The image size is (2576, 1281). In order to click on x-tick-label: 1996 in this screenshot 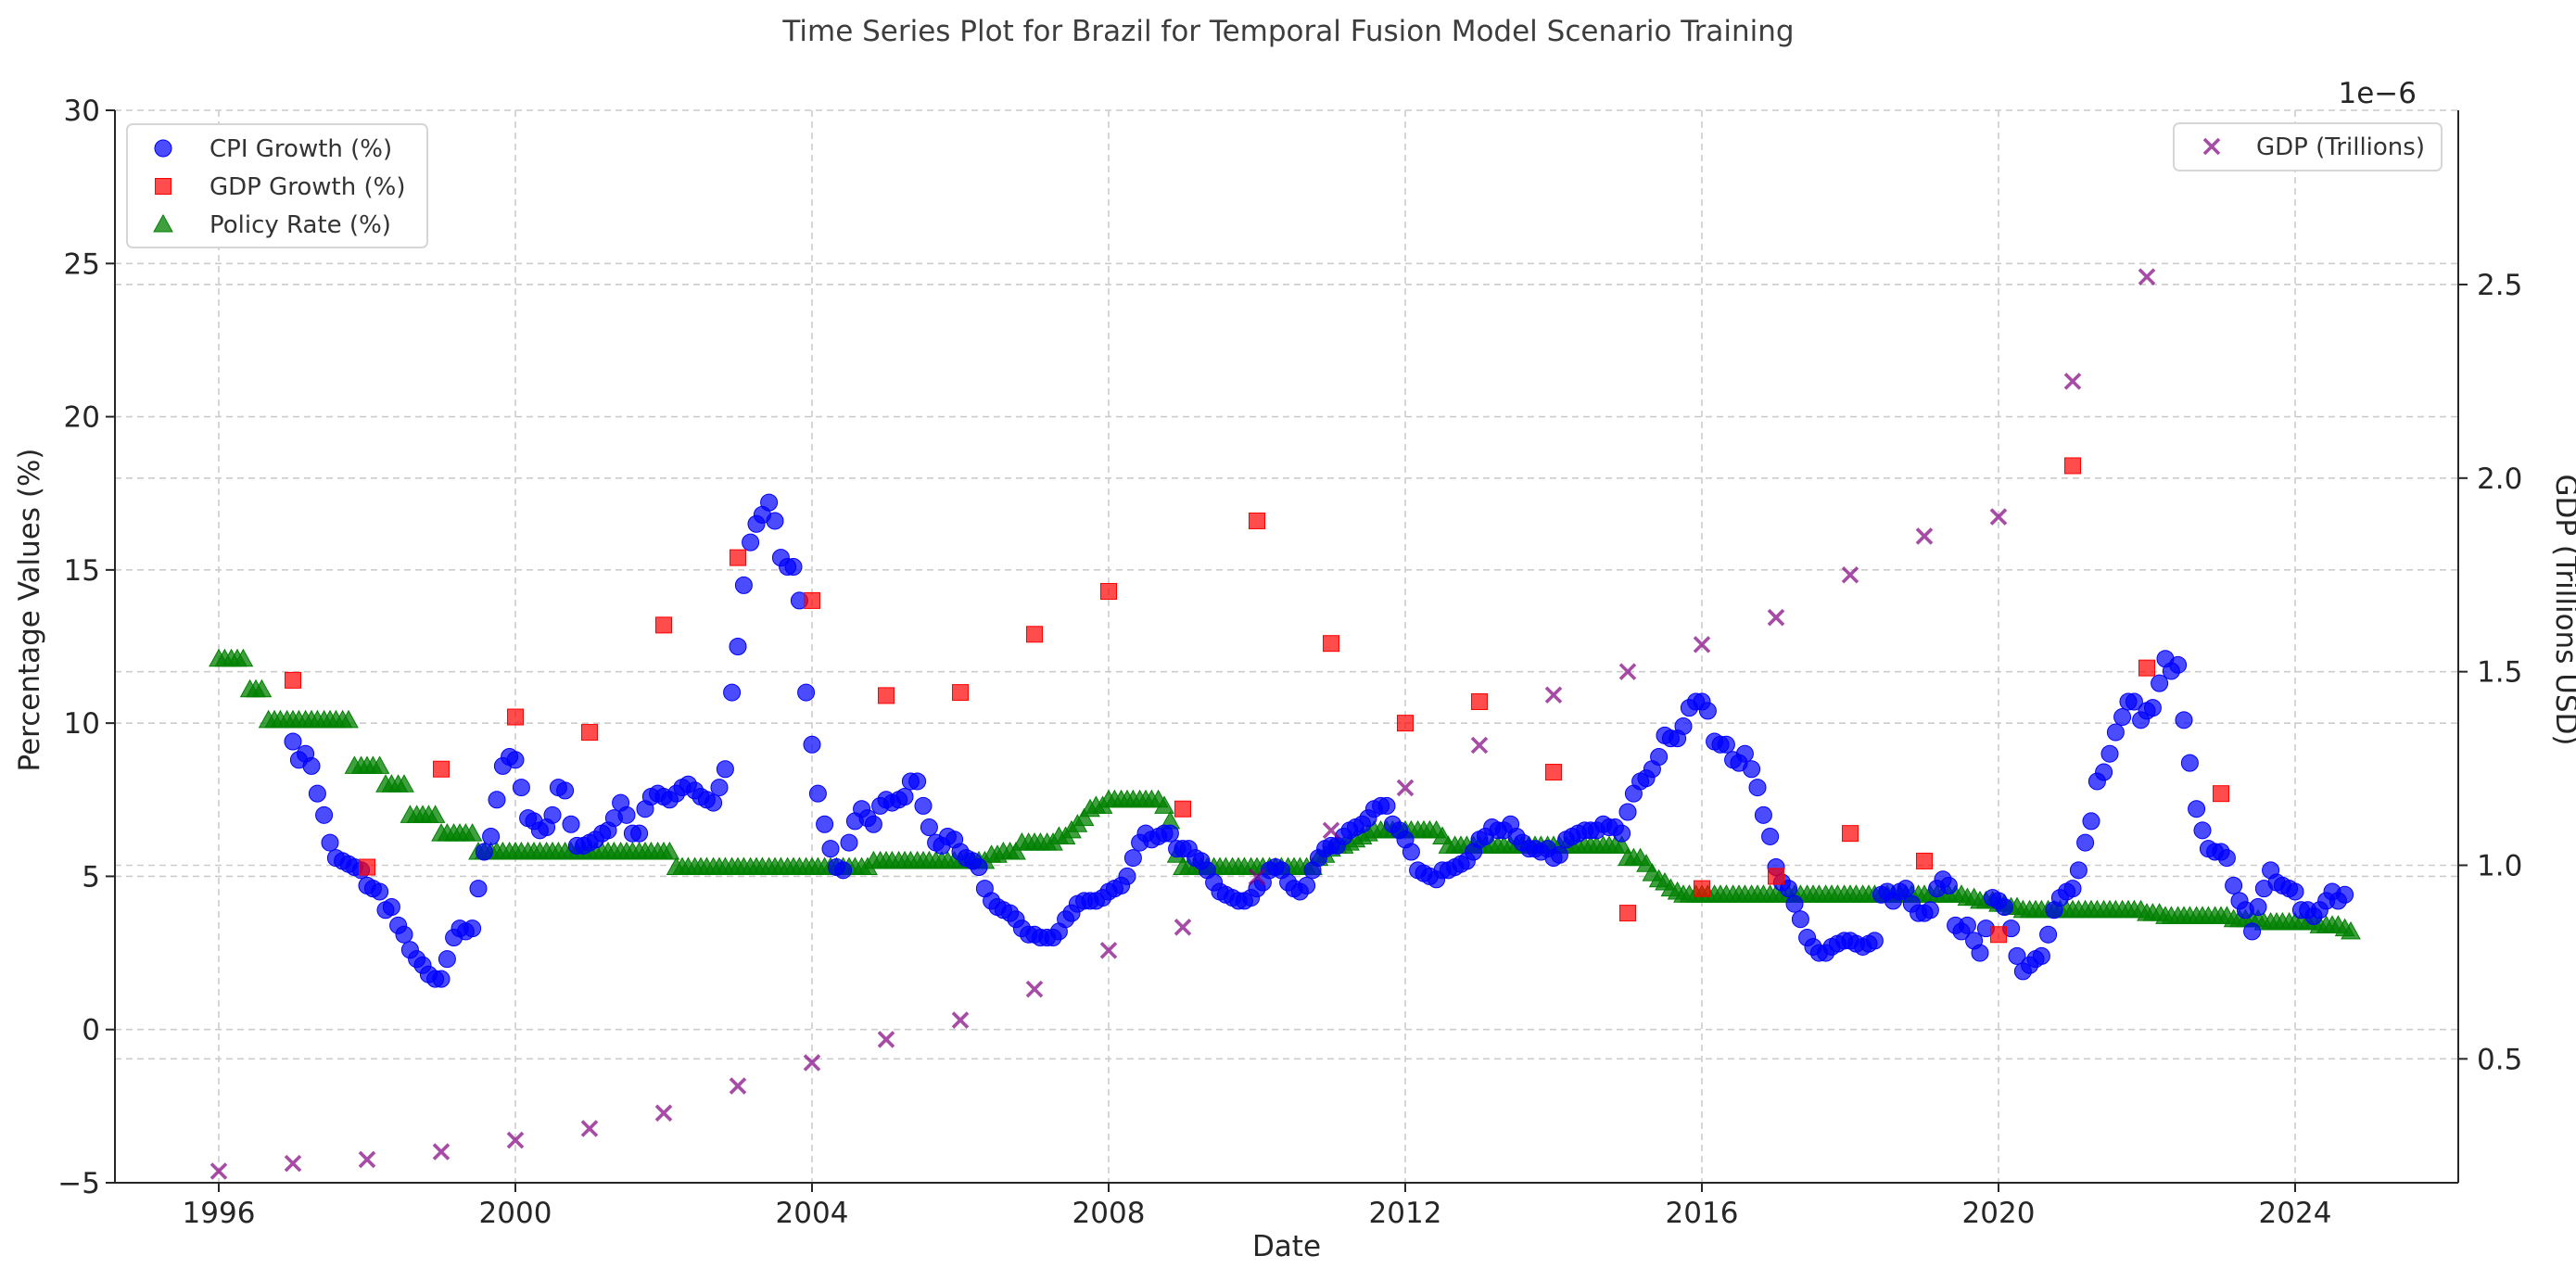, I will do `click(219, 1214)`.